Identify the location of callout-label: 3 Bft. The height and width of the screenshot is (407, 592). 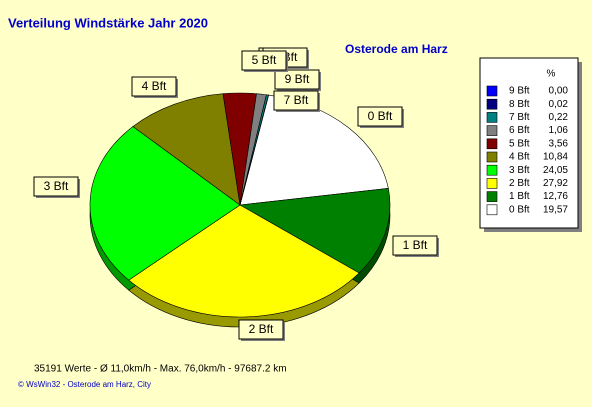
(56, 186).